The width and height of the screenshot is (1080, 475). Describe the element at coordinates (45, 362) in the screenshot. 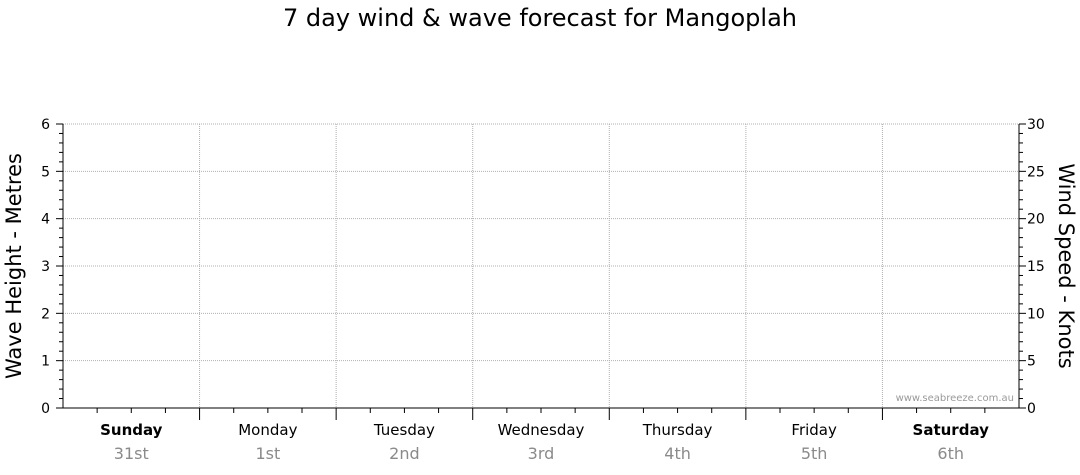

I see `left-tick-label: 1` at that location.